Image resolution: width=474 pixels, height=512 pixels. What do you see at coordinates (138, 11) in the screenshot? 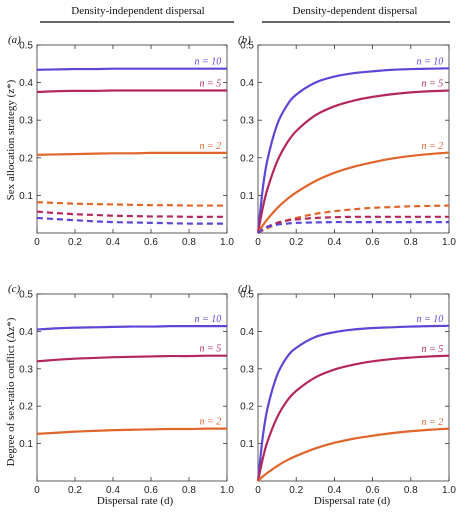
I see `column-header-left: Density-independent dispersal` at bounding box center [138, 11].